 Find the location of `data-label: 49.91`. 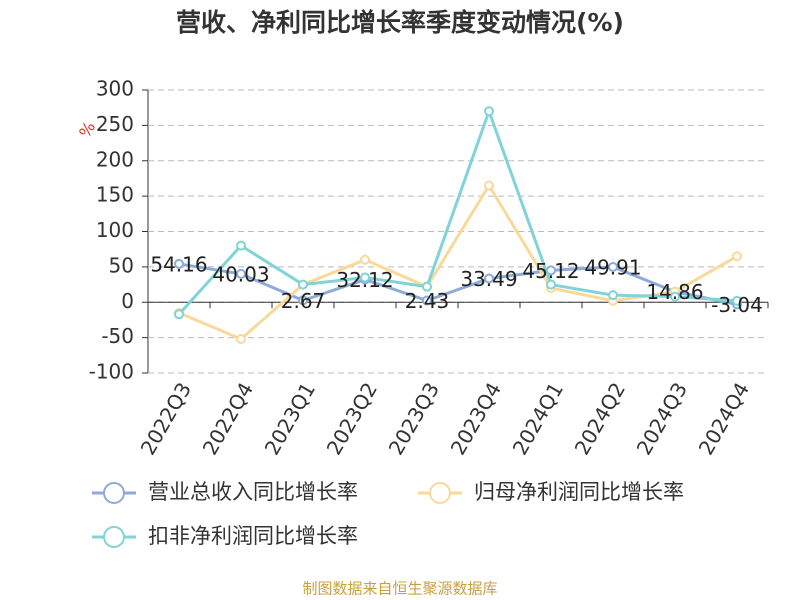

data-label: 49.91 is located at coordinates (612, 267).